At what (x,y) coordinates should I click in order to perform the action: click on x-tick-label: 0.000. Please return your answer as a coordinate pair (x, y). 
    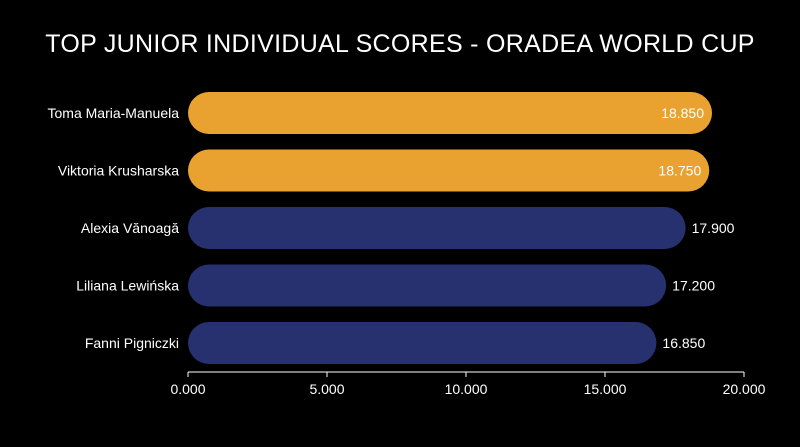
    Looking at the image, I should click on (187, 389).